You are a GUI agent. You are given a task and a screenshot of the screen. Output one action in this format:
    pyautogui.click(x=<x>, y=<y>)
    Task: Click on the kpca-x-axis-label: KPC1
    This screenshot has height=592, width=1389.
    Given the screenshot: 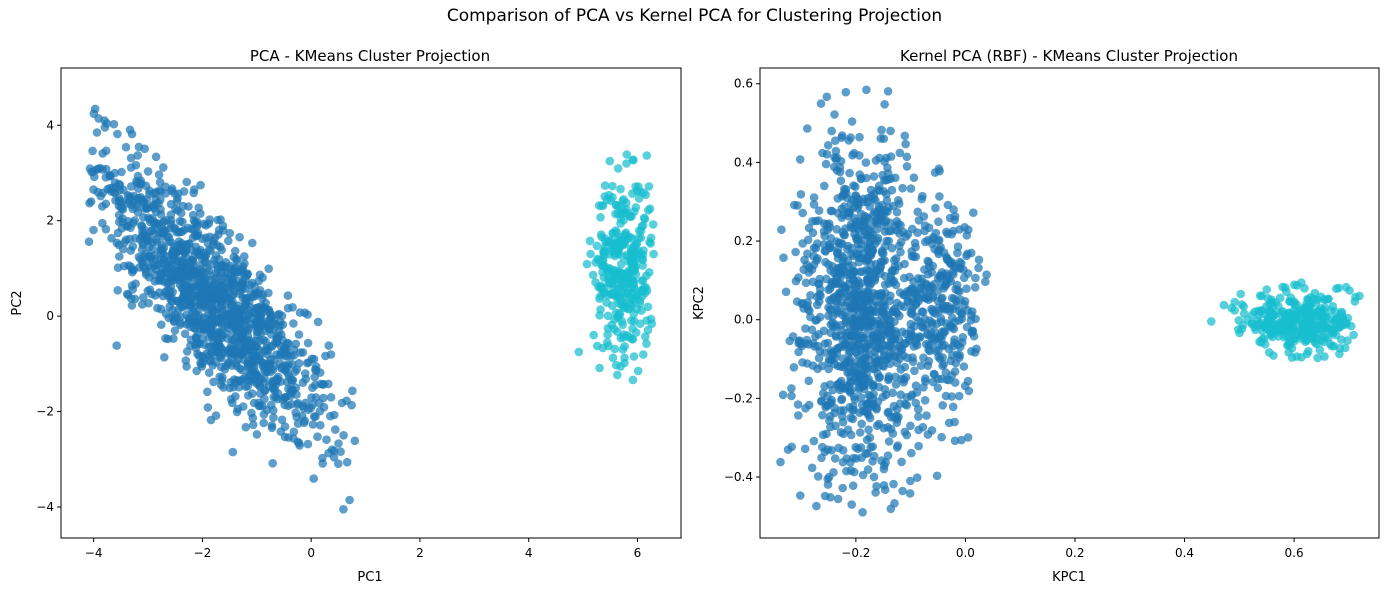 What is the action you would take?
    pyautogui.click(x=1069, y=577)
    